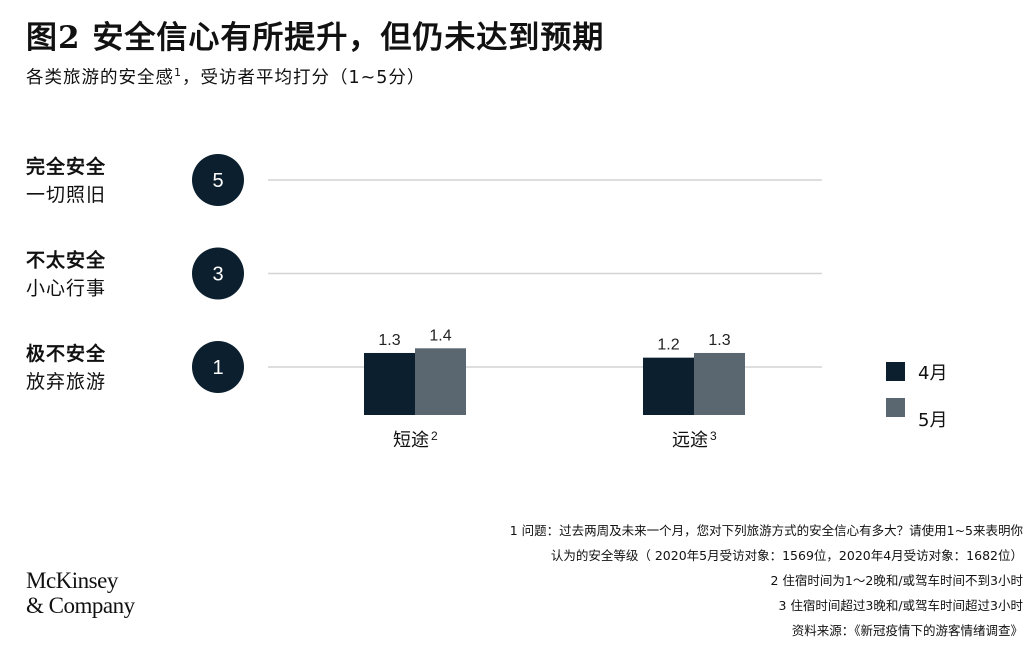  What do you see at coordinates (411, 440) in the screenshot?
I see `category-label-短途: 短途` at bounding box center [411, 440].